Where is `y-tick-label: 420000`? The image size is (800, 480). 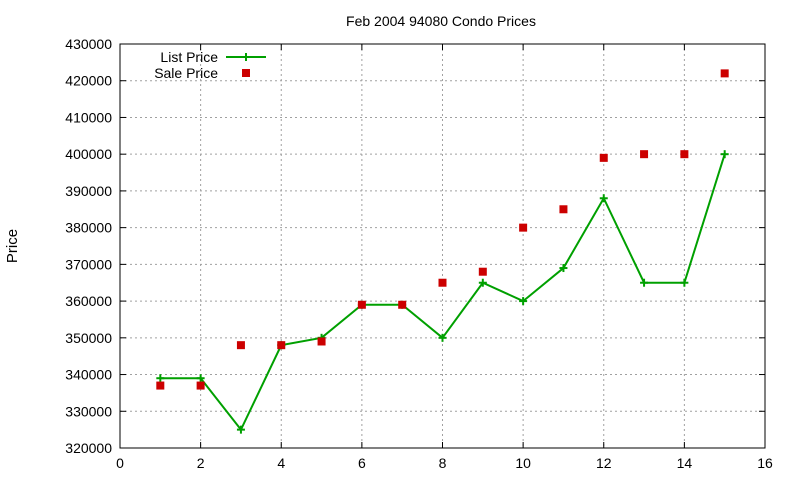
y-tick-label: 420000 is located at coordinates (88, 81).